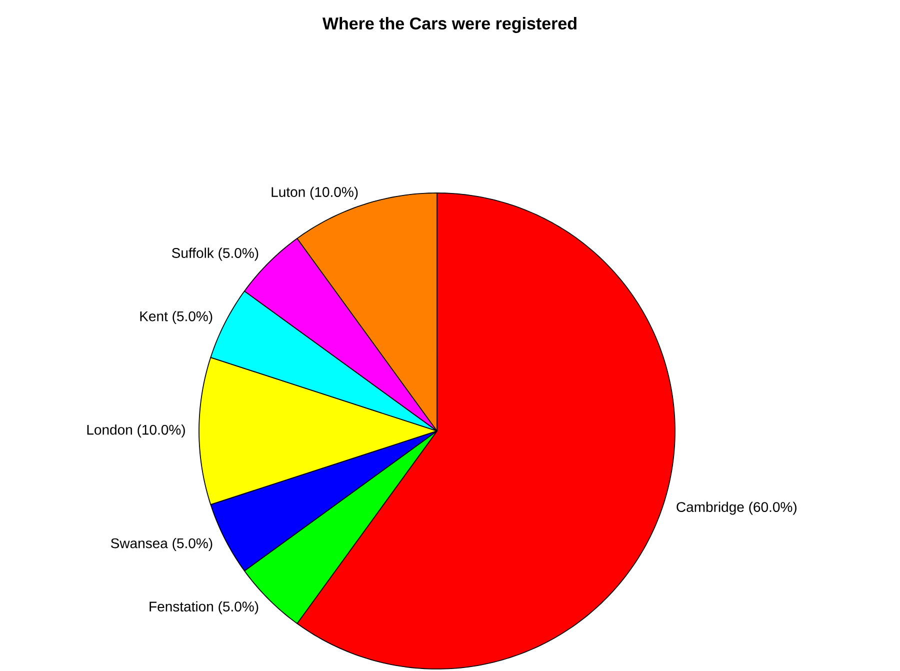 The height and width of the screenshot is (671, 900). What do you see at coordinates (193, 253) in the screenshot?
I see `slice-label: Suffolk` at bounding box center [193, 253].